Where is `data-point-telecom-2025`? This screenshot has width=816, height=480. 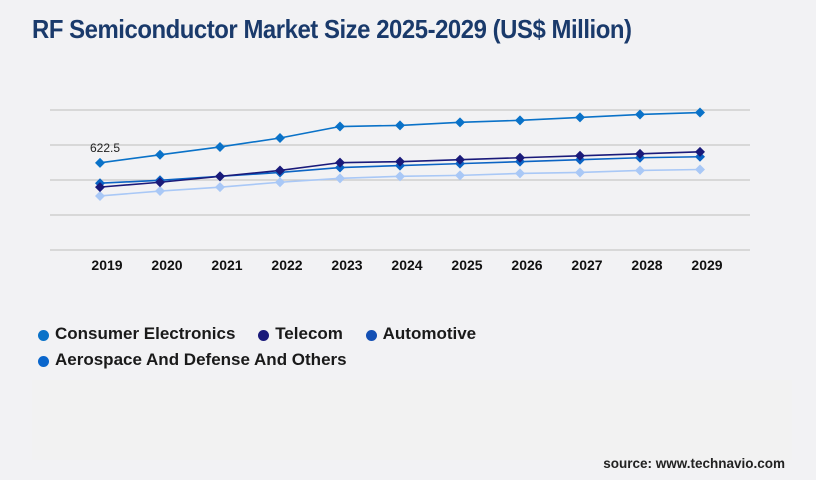 data-point-telecom-2025 is located at coordinates (460, 159).